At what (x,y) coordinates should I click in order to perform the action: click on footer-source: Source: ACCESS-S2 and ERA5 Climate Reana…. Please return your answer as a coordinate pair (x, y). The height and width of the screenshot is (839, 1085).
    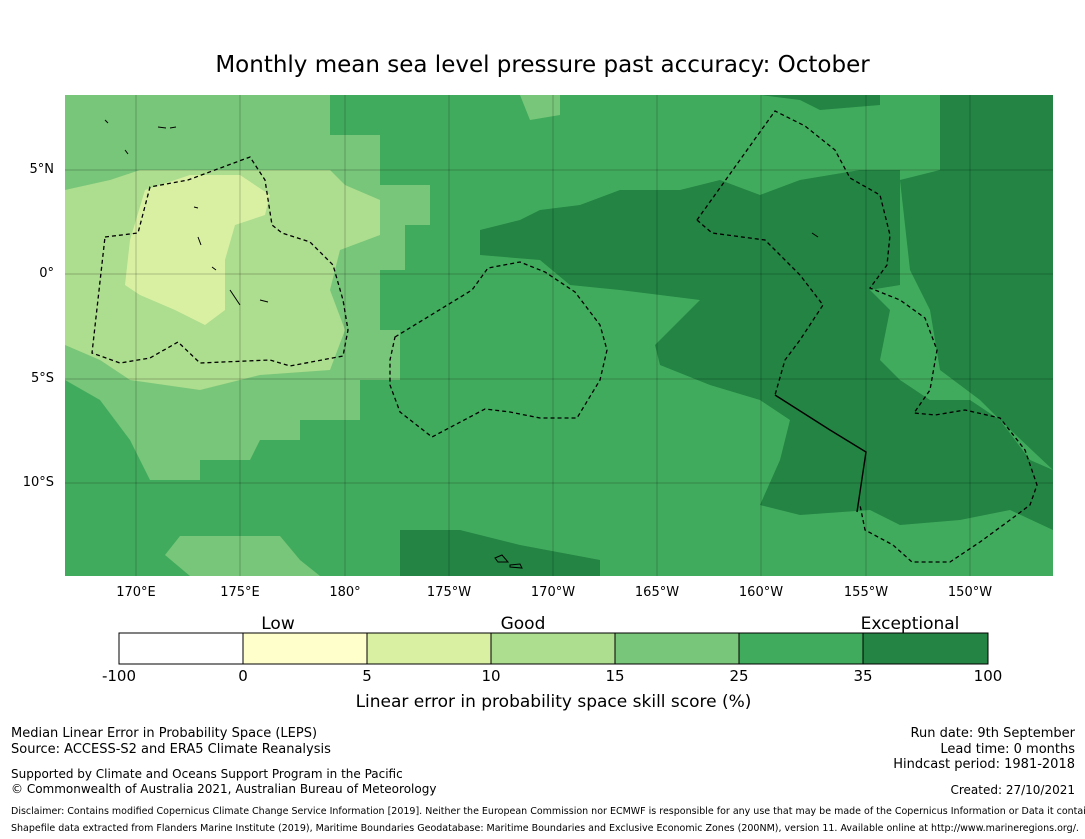
    Looking at the image, I should click on (171, 749).